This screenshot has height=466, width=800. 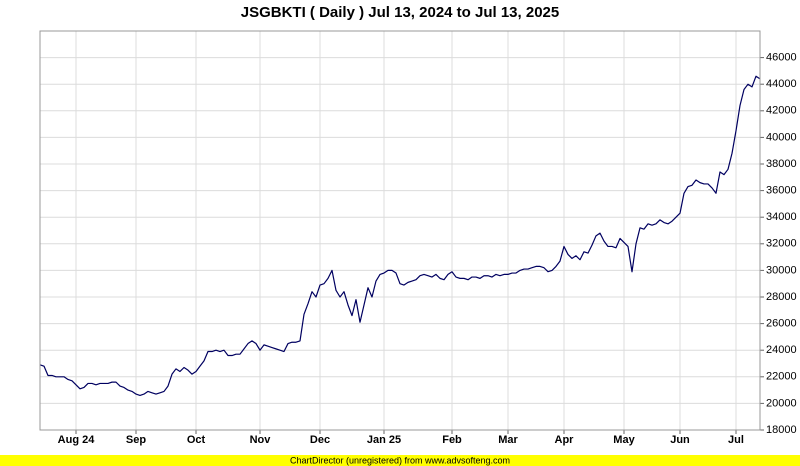 I want to click on x-tick-label: Mar, so click(x=508, y=440).